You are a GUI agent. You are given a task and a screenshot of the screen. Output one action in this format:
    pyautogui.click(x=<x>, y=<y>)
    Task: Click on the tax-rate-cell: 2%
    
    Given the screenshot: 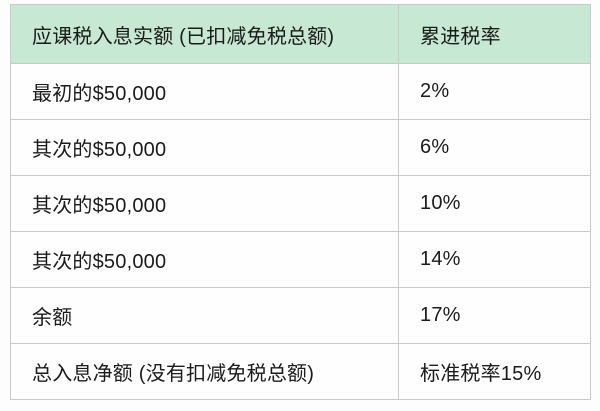 What is the action you would take?
    pyautogui.click(x=494, y=91)
    